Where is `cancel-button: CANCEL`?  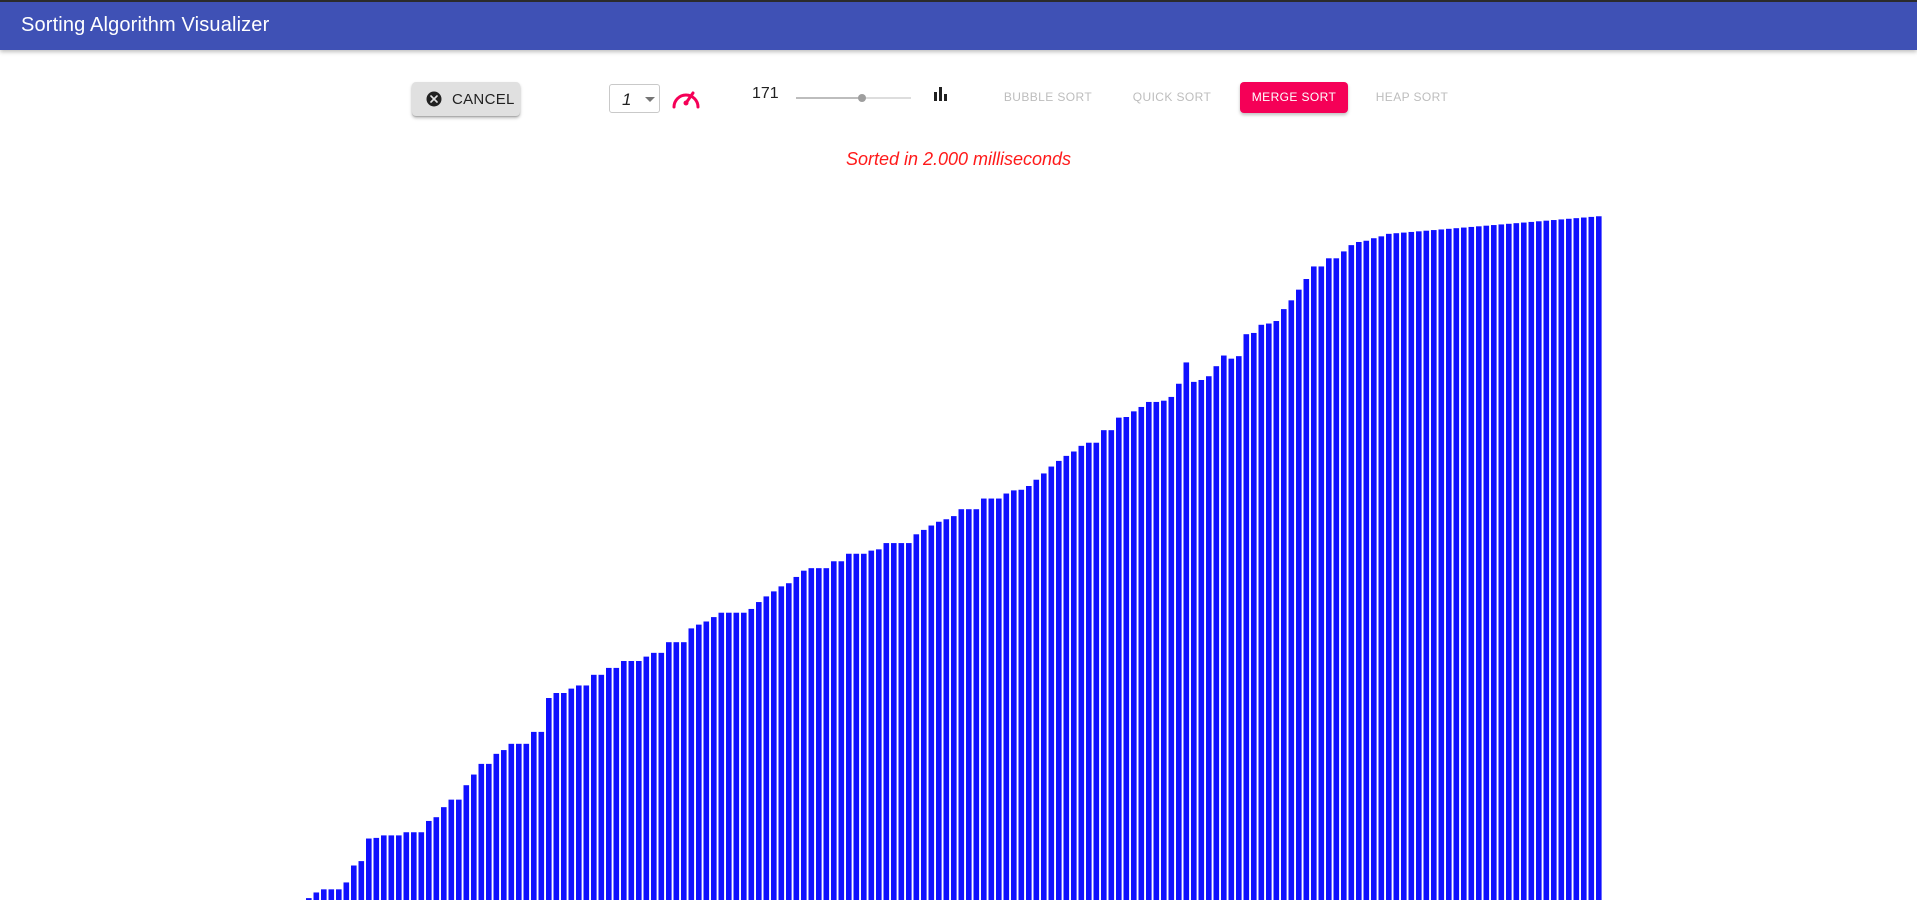 cancel-button: CANCEL is located at coordinates (466, 99).